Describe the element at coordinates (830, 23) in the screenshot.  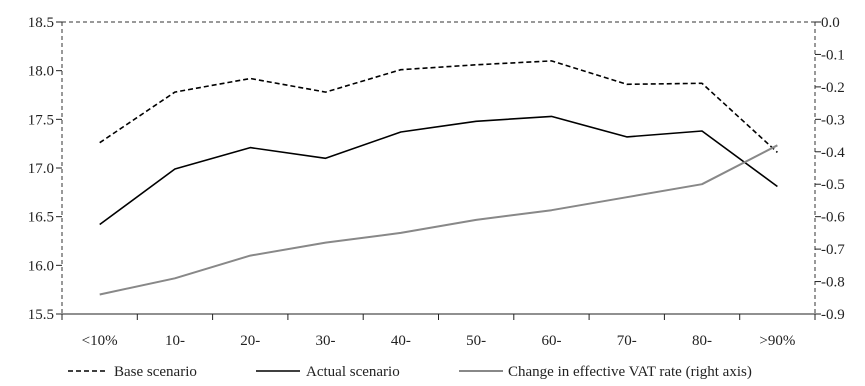
I see `y-right-tick-label: 0.0` at that location.